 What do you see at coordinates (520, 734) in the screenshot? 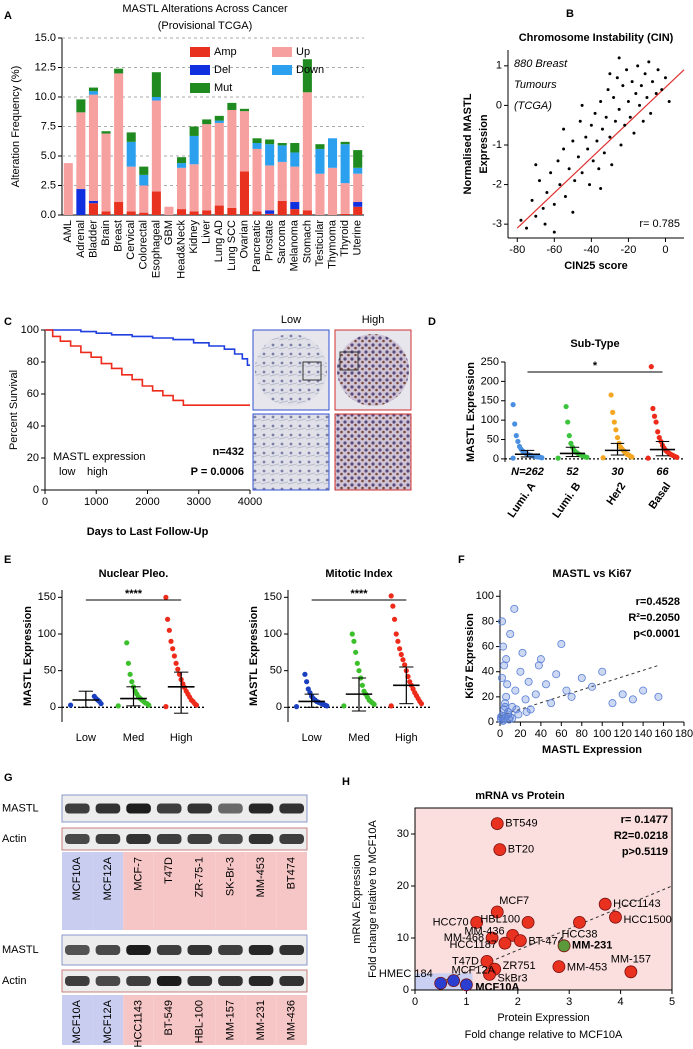
I see `x-tick-label: 20` at bounding box center [520, 734].